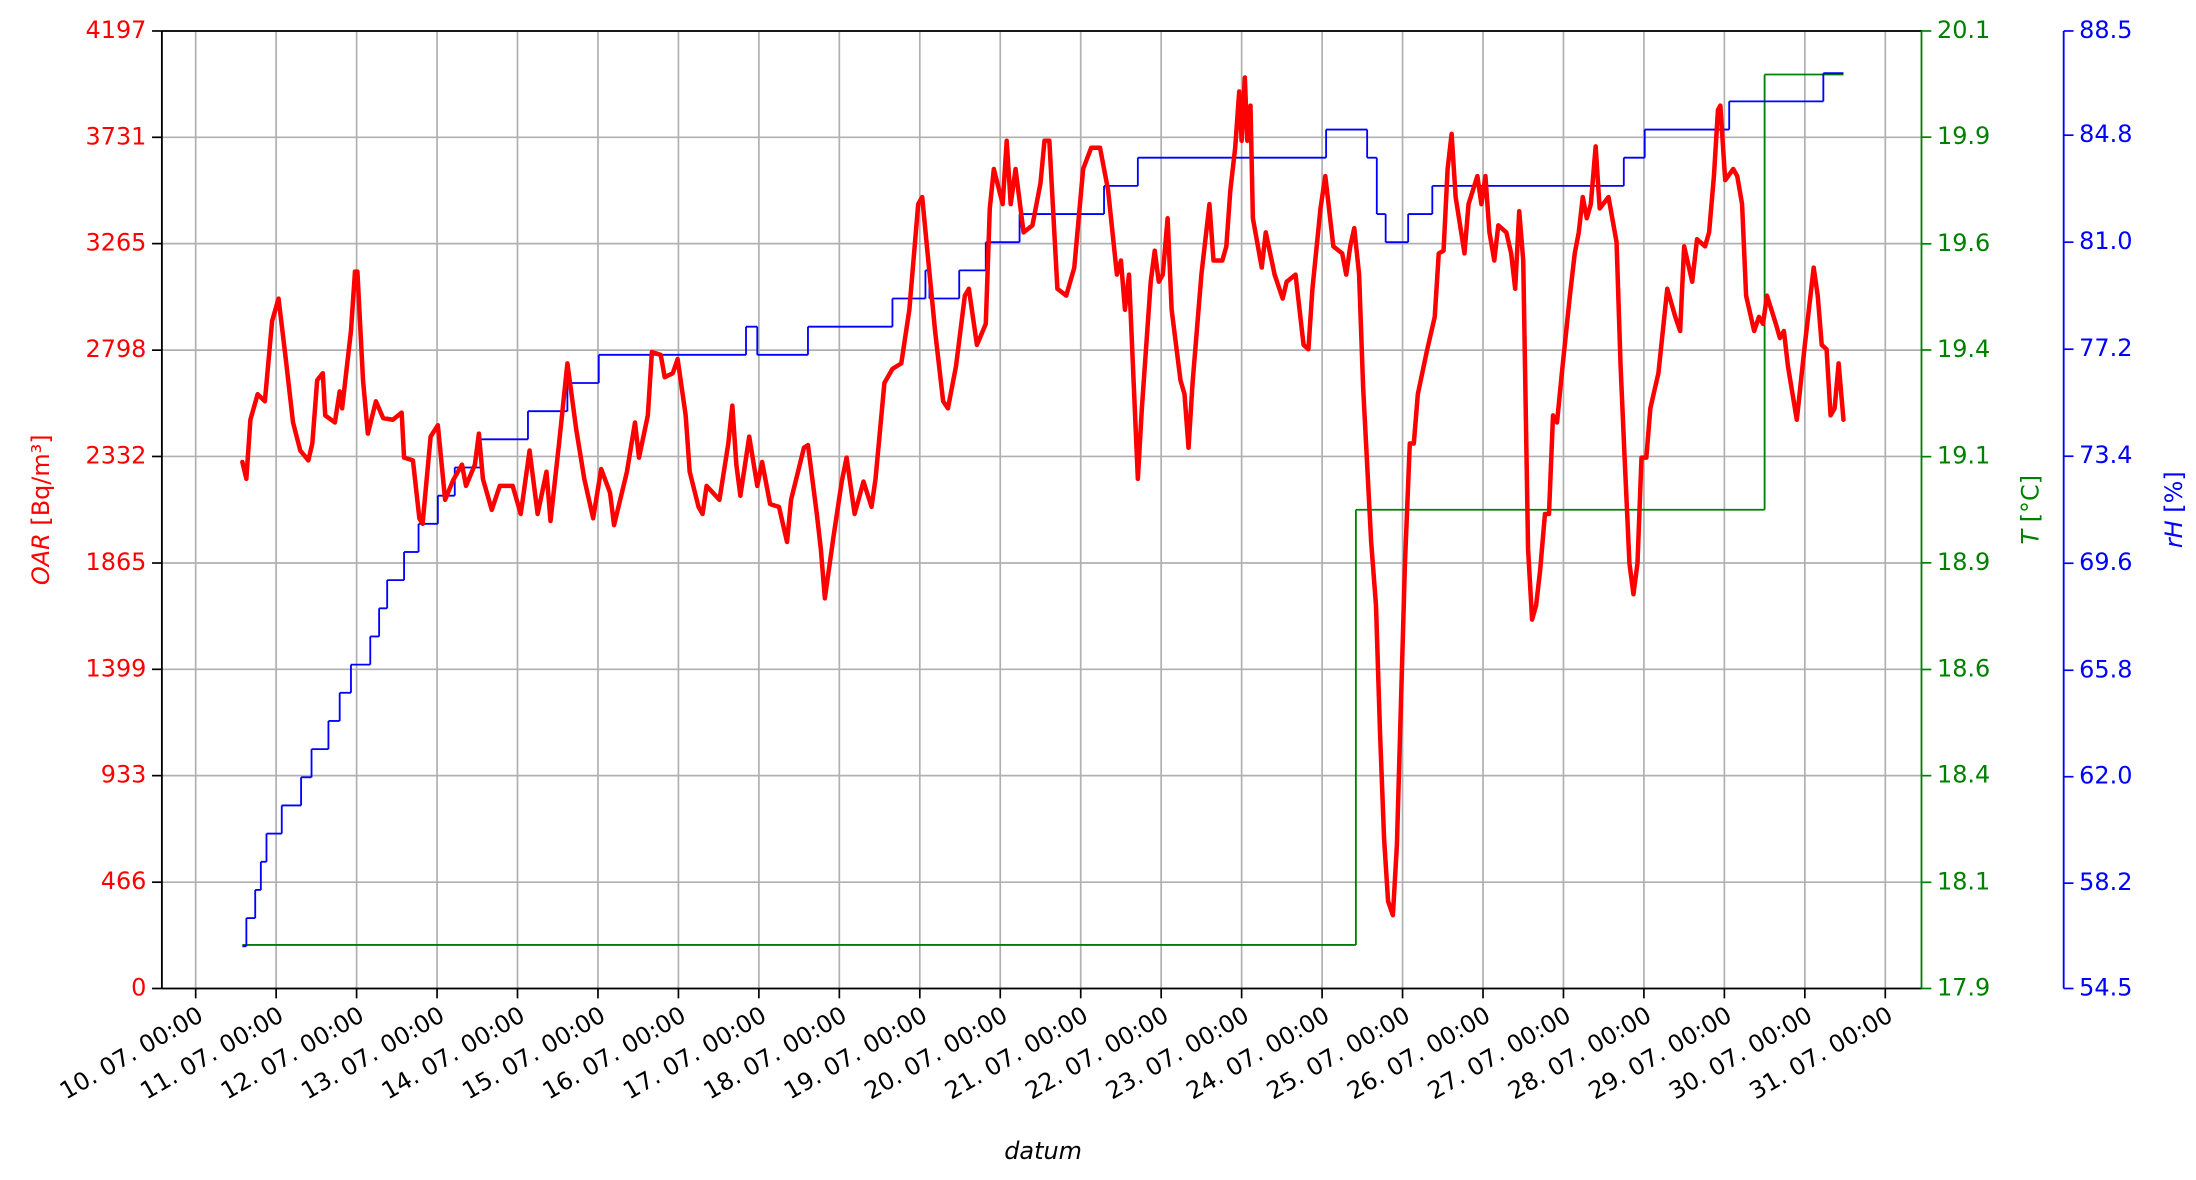 This screenshot has width=2196, height=1180. Describe the element at coordinates (116, 136) in the screenshot. I see `y-tick-label: 3731` at that location.